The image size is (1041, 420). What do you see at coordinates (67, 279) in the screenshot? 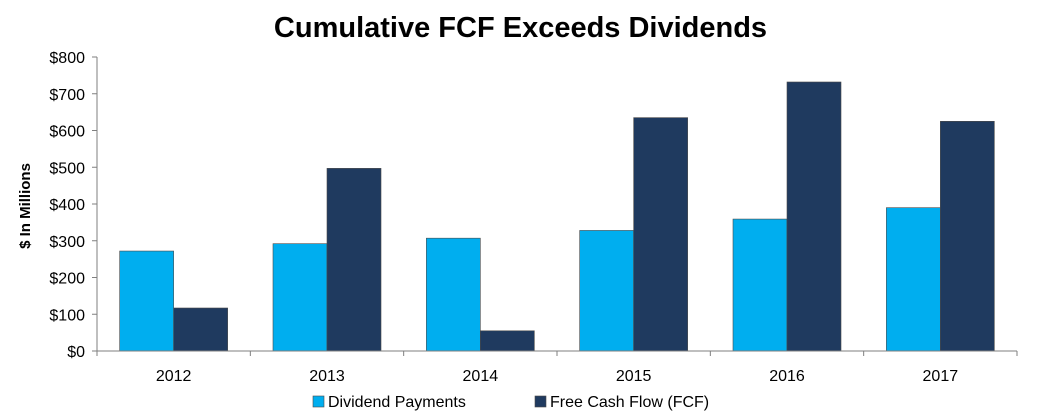
I see `y-tick-label: $200` at bounding box center [67, 279].